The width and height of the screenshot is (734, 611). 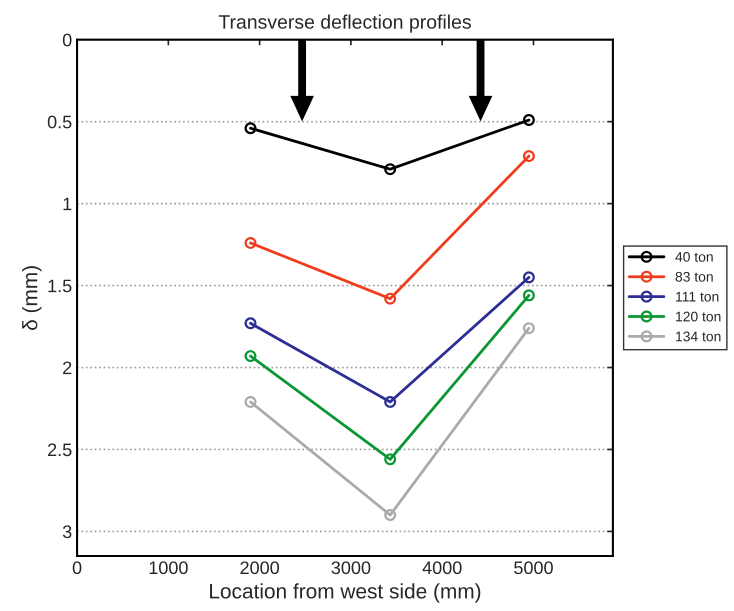 I want to click on x-tick-label: 4000, so click(x=442, y=567).